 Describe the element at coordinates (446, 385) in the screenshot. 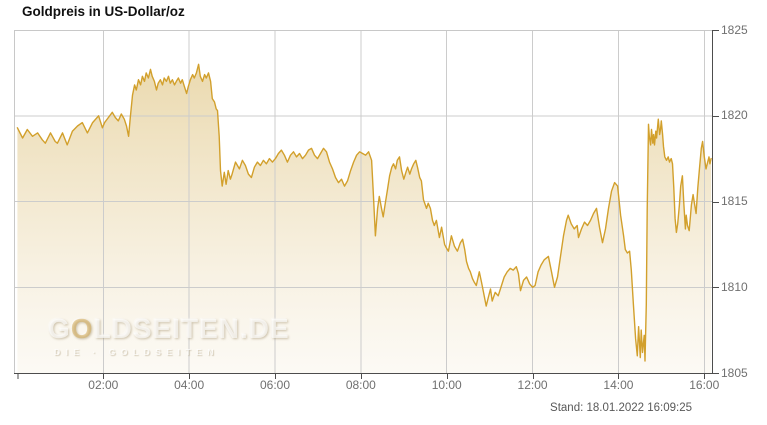

I see `x-axis-label: 10:00` at that location.